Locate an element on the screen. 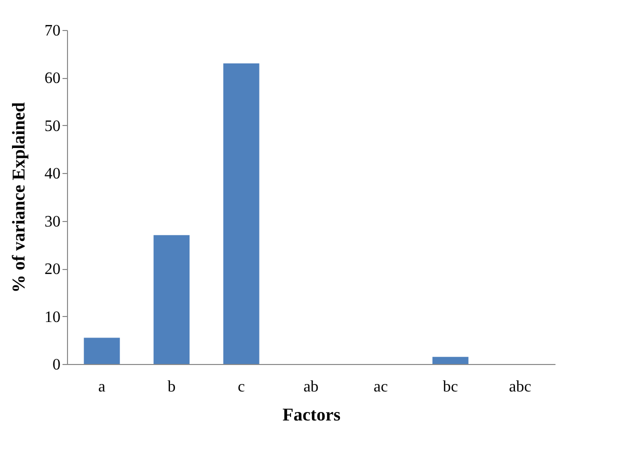  x-tick-label: ac is located at coordinates (381, 387).